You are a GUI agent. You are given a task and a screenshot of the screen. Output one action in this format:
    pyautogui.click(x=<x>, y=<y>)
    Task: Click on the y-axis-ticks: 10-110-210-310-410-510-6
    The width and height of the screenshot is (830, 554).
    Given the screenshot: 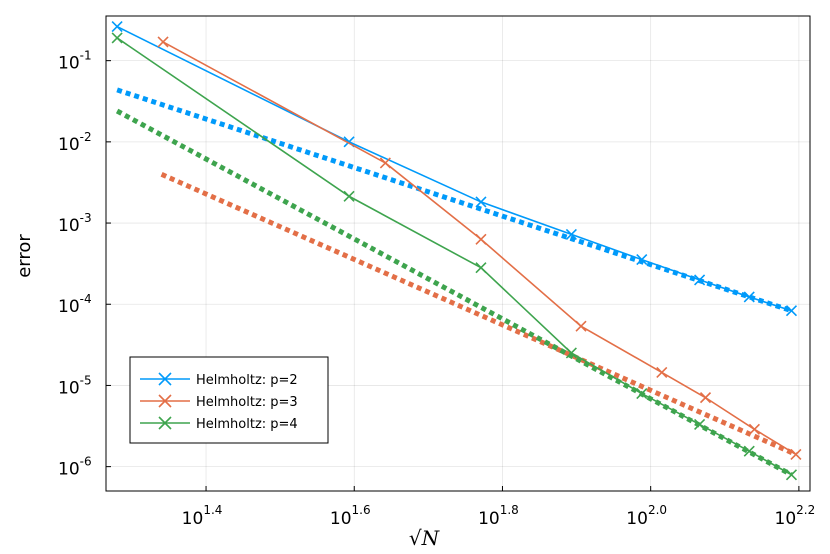 What is the action you would take?
    pyautogui.click(x=84, y=264)
    